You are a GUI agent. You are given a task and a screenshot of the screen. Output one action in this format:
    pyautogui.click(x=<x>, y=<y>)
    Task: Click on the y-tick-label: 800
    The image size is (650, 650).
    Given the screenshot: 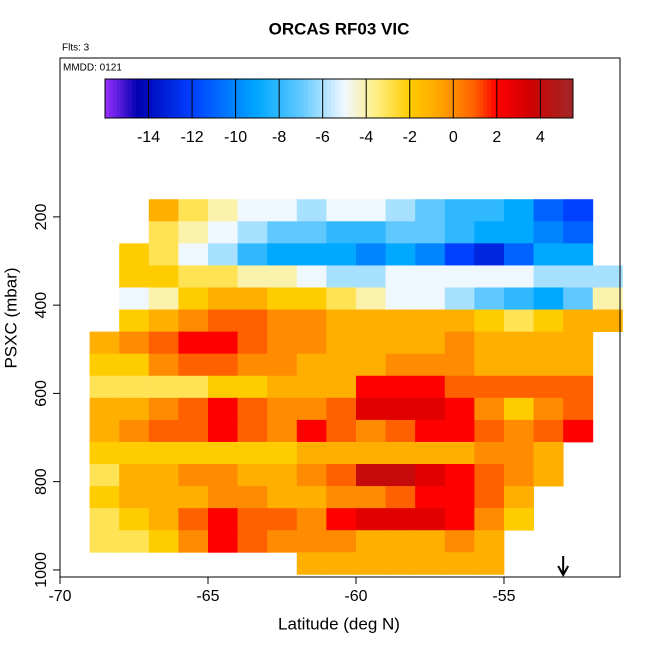 What is the action you would take?
    pyautogui.click(x=41, y=481)
    